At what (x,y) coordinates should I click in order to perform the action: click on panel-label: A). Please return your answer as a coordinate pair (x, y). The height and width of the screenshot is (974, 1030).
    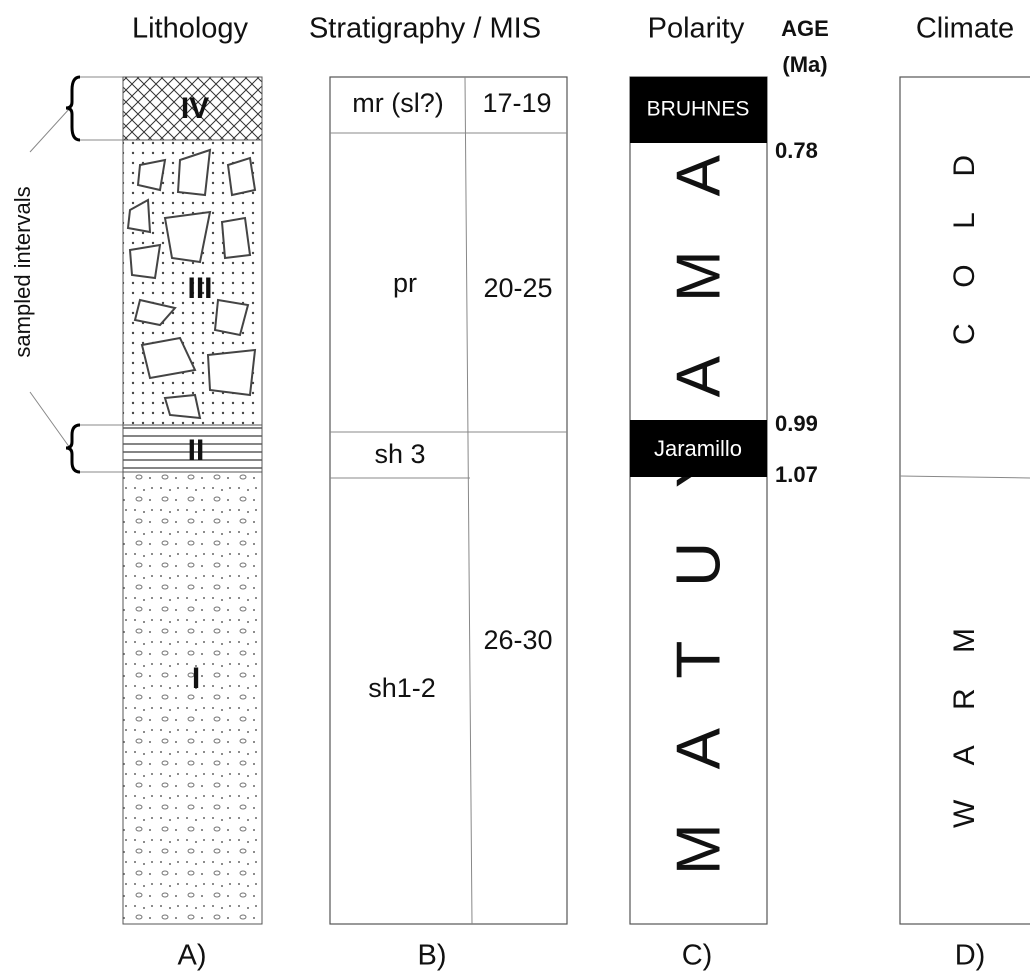
    Looking at the image, I should click on (192, 956).